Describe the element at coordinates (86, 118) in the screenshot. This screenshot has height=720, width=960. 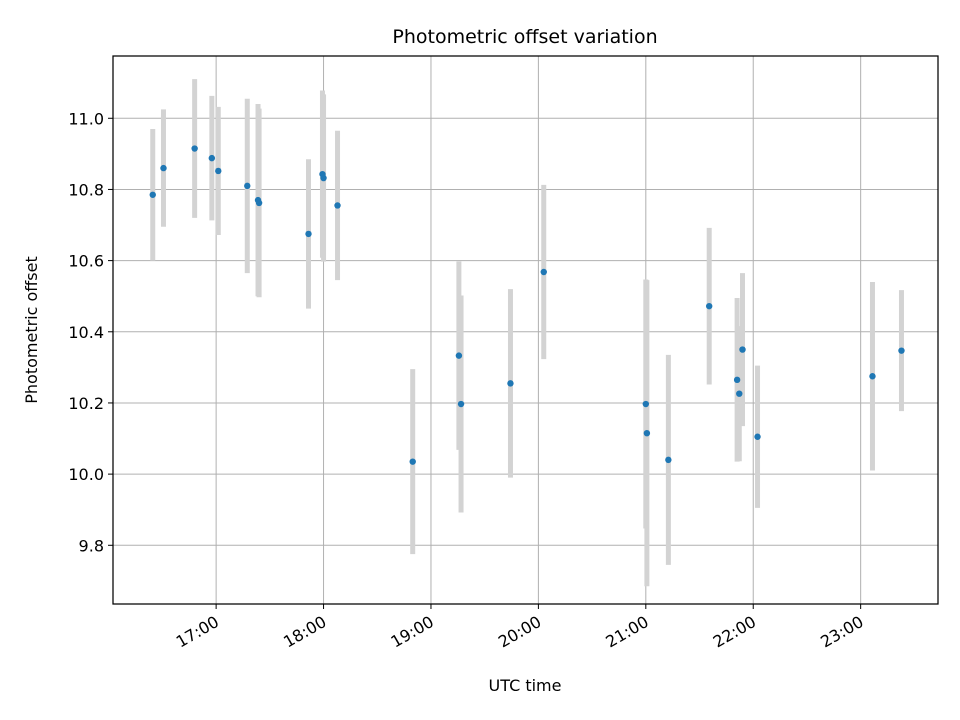
I see `y-tick-label: 11.0` at that location.